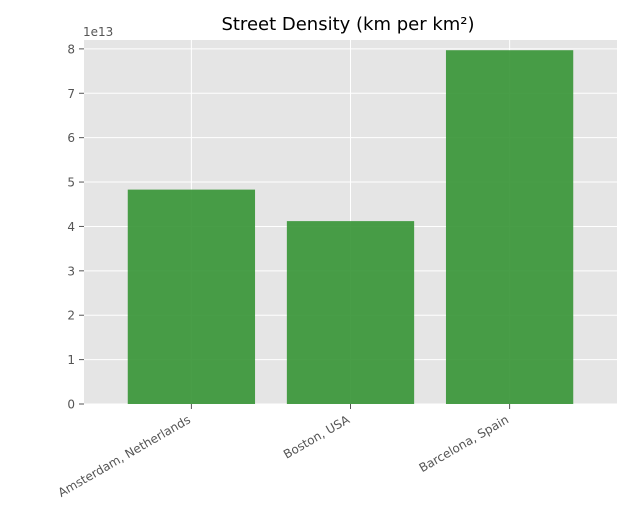  I want to click on x-tick-label: Barcelona, Spain, so click(464, 443).